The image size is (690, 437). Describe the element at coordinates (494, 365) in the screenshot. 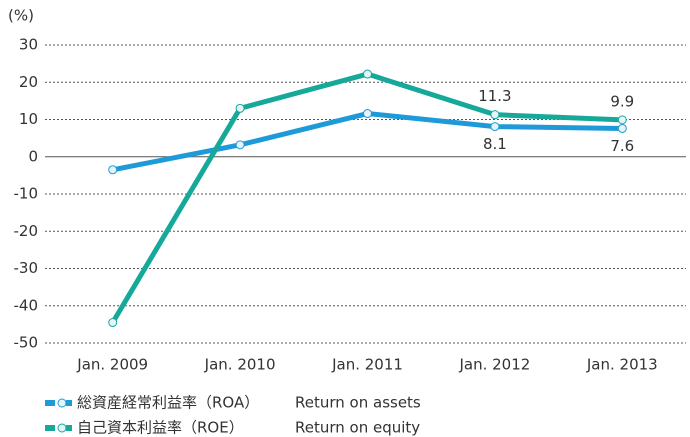

I see `x-tick-label: Jan. 2012` at that location.